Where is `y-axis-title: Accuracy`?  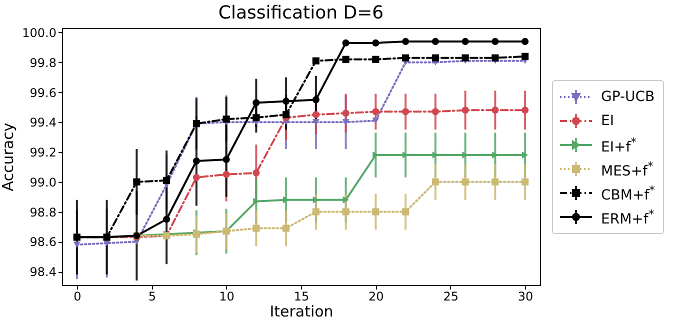
y-axis-title: Accuracy is located at coordinates (9, 157).